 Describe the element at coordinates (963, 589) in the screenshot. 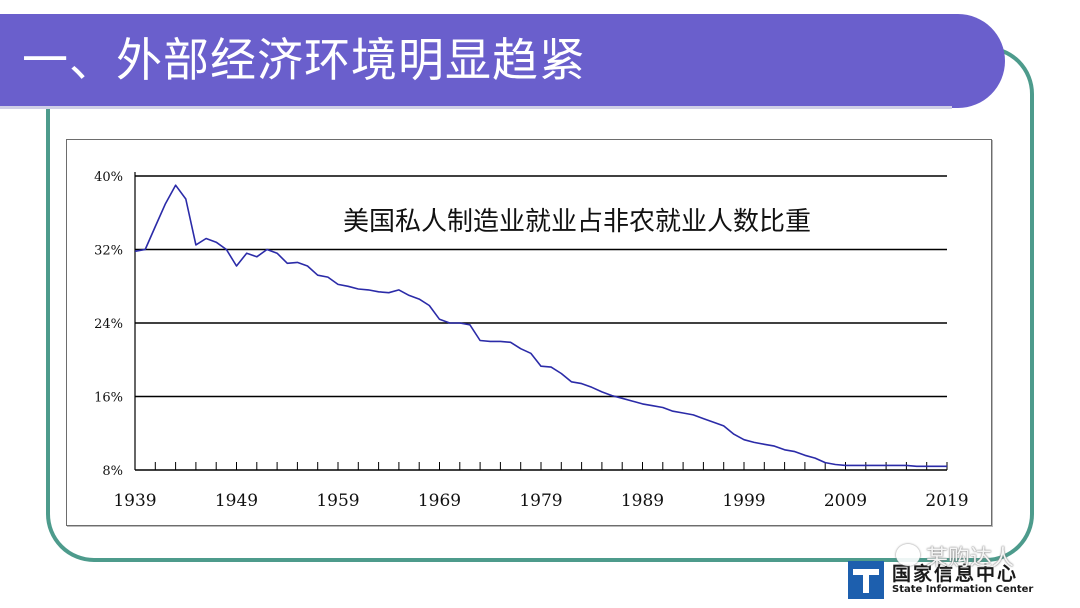

I see `logo-name-en: State Information Center` at that location.